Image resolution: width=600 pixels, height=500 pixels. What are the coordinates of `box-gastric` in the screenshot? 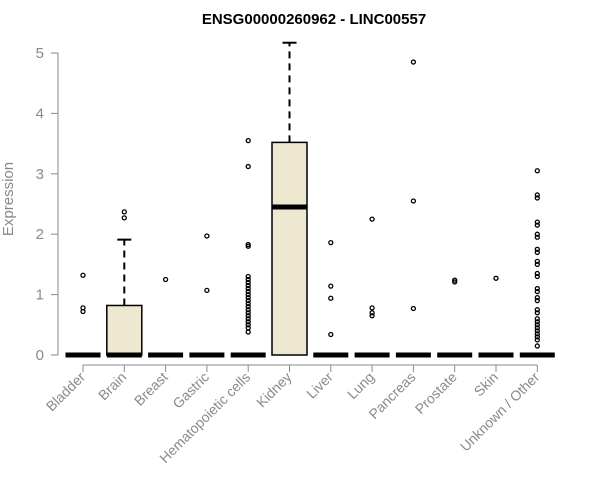 It's located at (207, 295).